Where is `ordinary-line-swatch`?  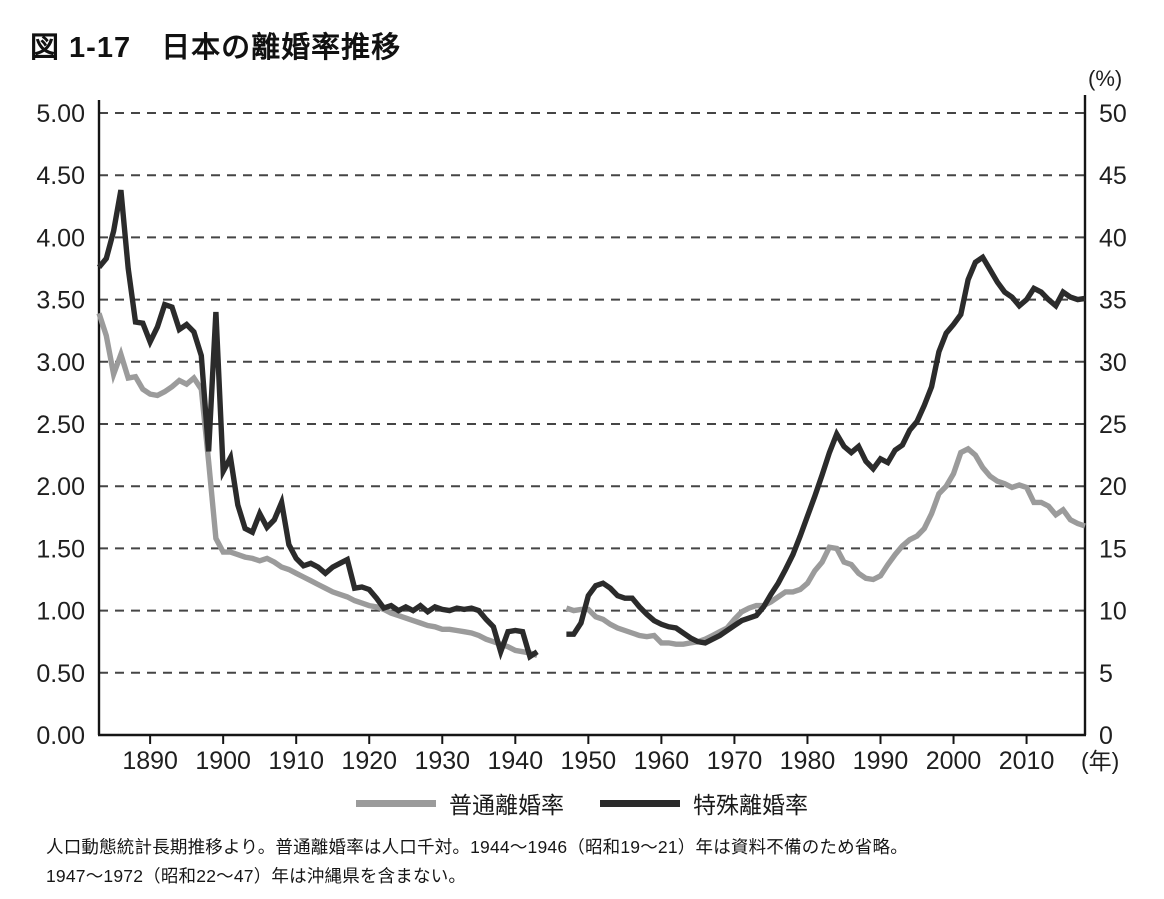
ordinary-line-swatch is located at coordinates (396, 803).